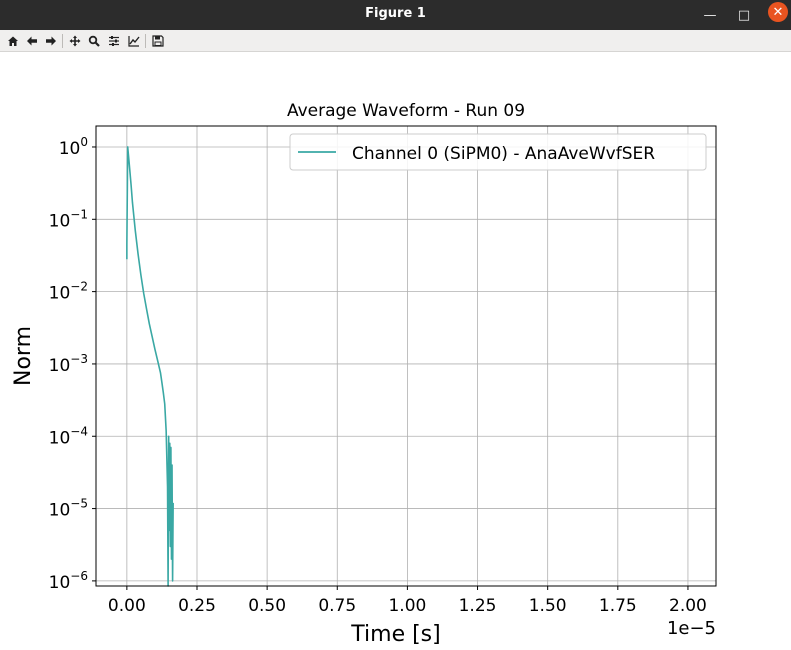  Describe the element at coordinates (618, 606) in the screenshot. I see `x-tick-label: 1.75` at that location.